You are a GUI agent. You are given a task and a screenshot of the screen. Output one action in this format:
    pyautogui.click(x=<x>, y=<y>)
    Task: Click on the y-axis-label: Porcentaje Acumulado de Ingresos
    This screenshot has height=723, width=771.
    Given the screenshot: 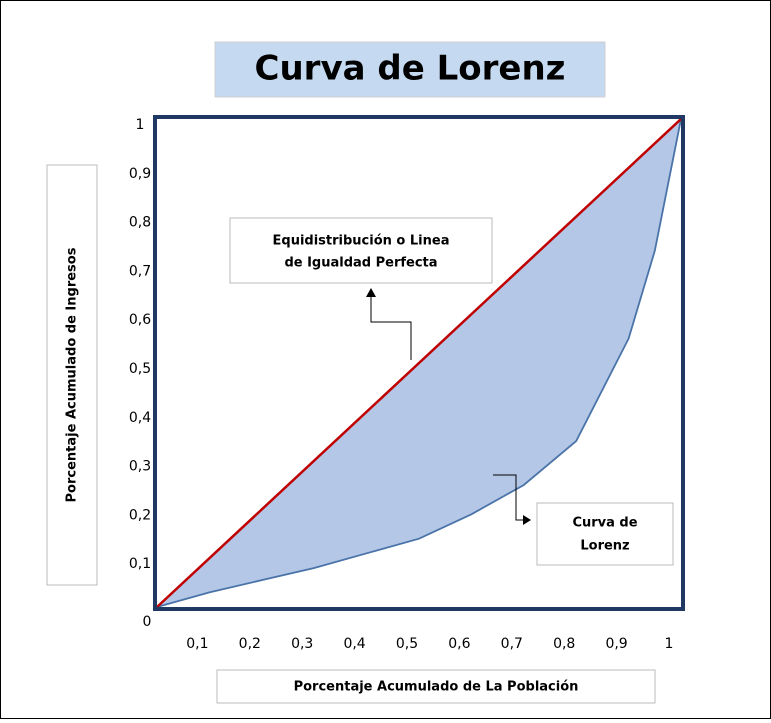 What is the action you would take?
    pyautogui.click(x=72, y=374)
    